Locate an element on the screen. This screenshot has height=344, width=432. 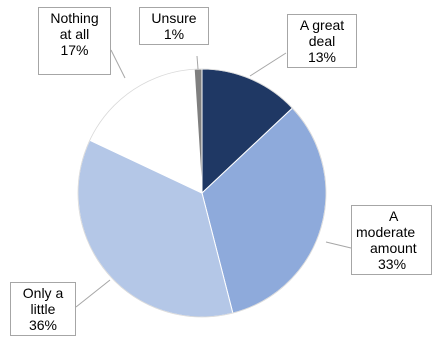
callout-unsure: Unsure 1% is located at coordinates (174, 26).